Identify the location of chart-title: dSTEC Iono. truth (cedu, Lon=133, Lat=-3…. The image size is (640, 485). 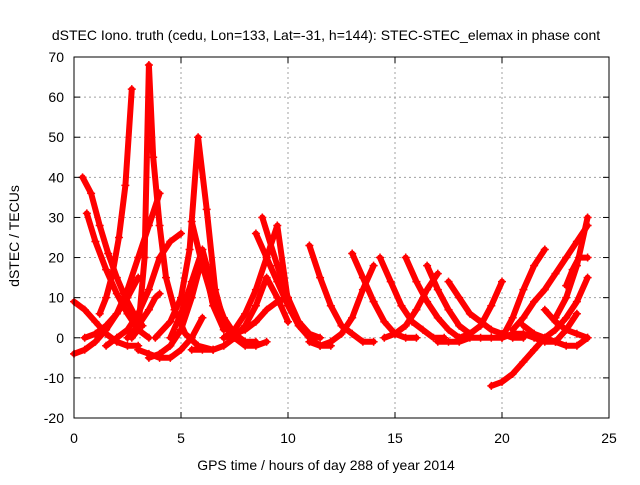
(326, 35).